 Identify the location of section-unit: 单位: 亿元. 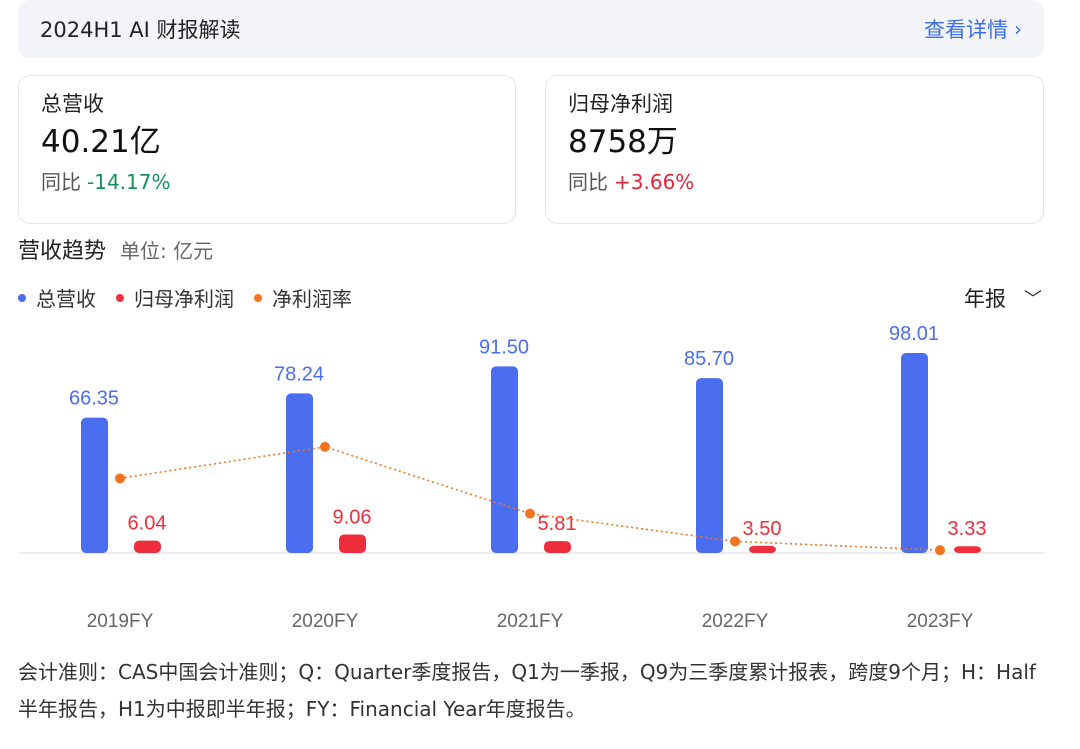
(167, 251).